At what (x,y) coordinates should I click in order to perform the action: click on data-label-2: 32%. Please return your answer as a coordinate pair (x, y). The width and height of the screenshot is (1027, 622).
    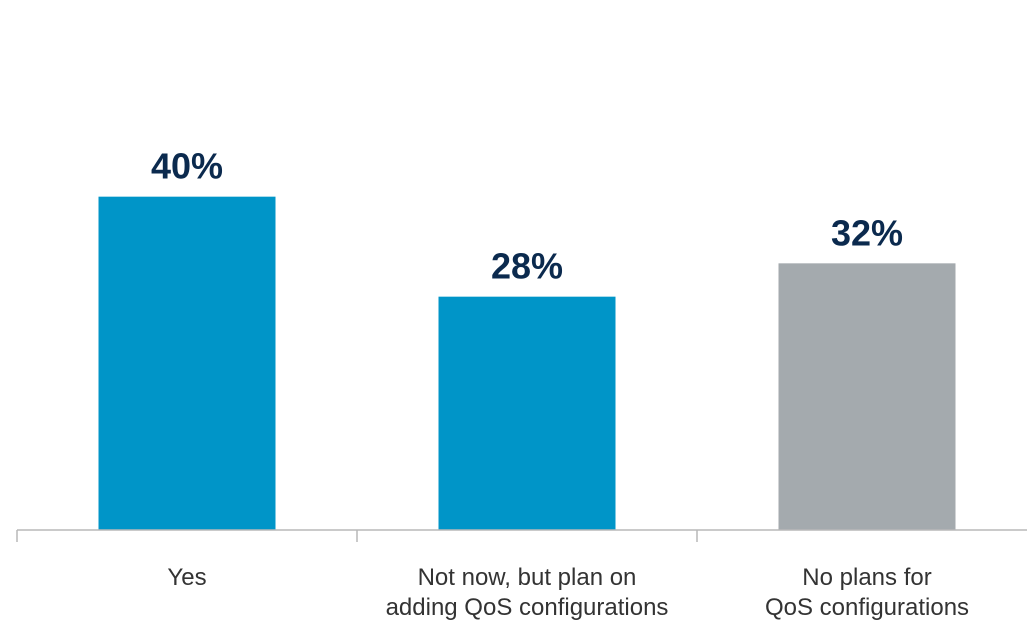
    Looking at the image, I should click on (867, 232).